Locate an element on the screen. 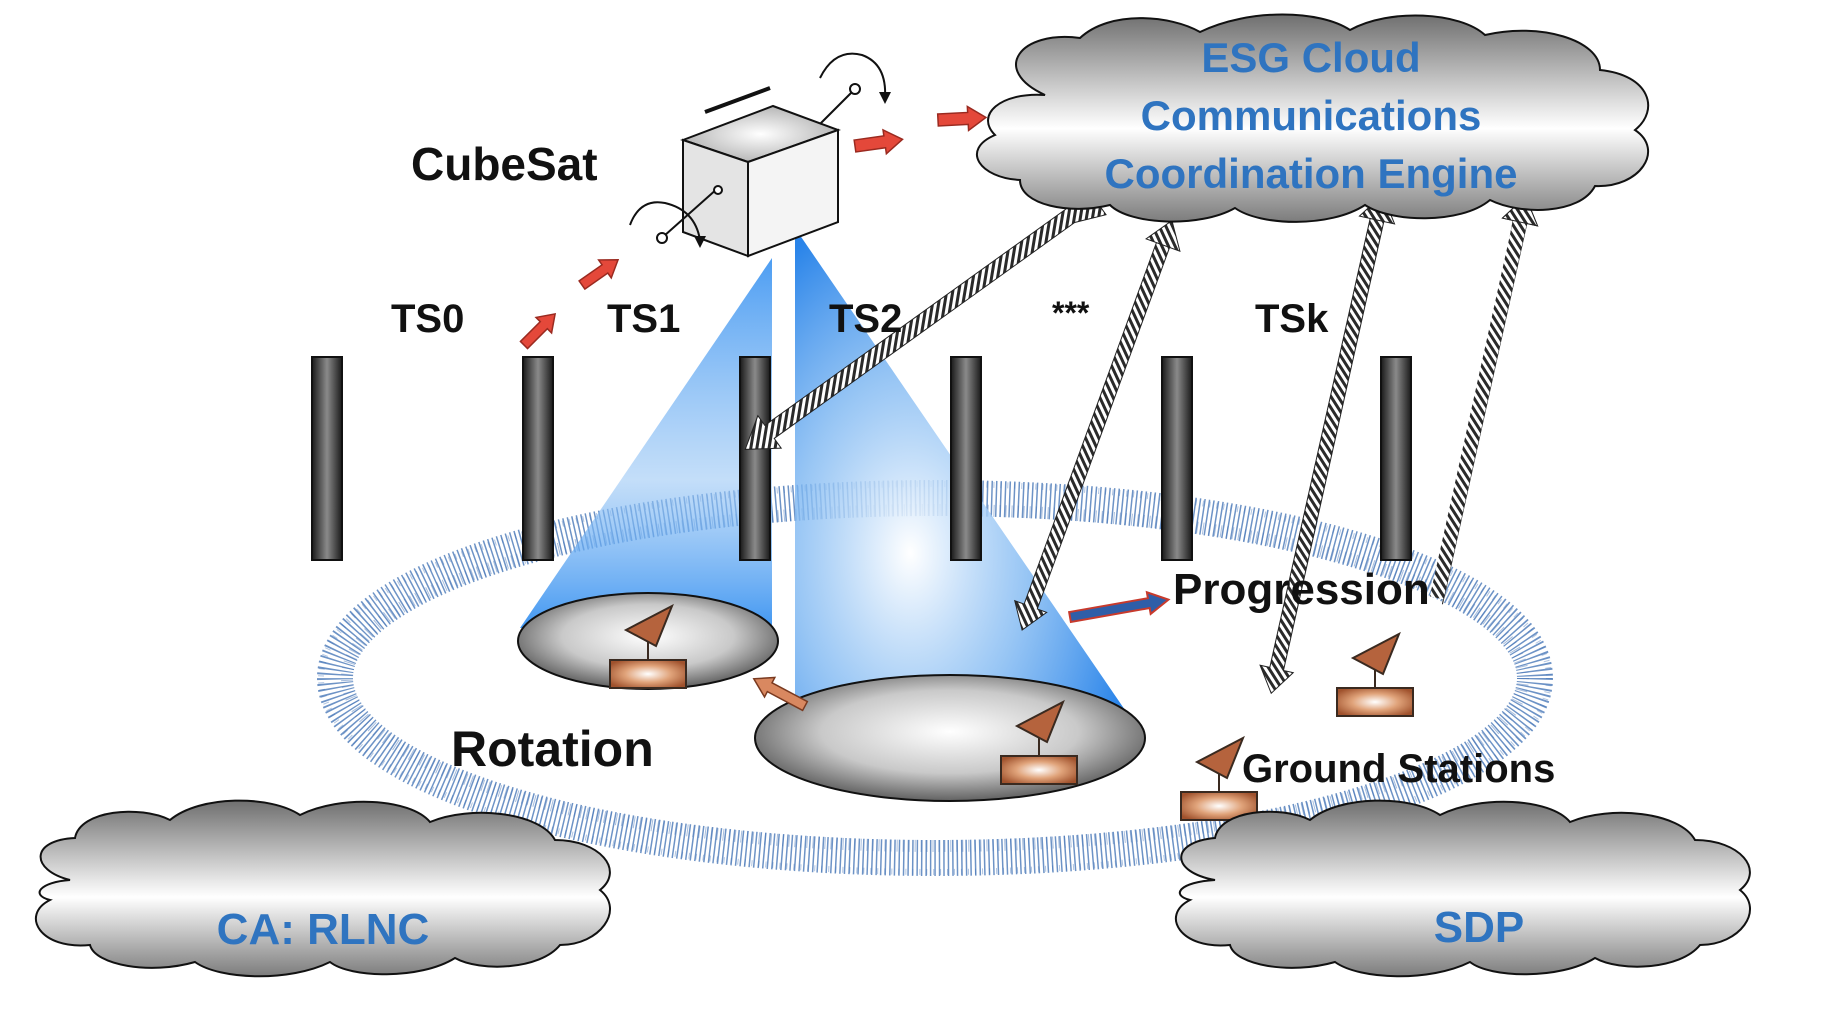 This screenshot has height=1009, width=1821. ca-rlnc-label: CA: RLNC is located at coordinates (323, 929).